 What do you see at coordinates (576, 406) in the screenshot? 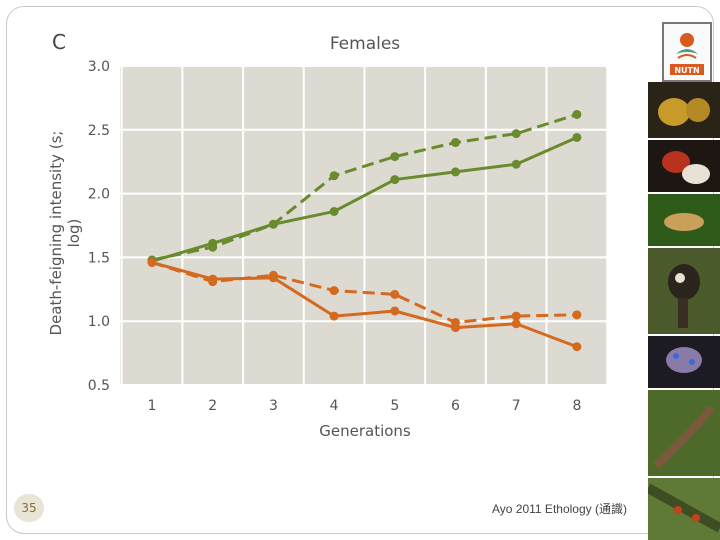
I see `x-tick-label: 8` at bounding box center [576, 406].